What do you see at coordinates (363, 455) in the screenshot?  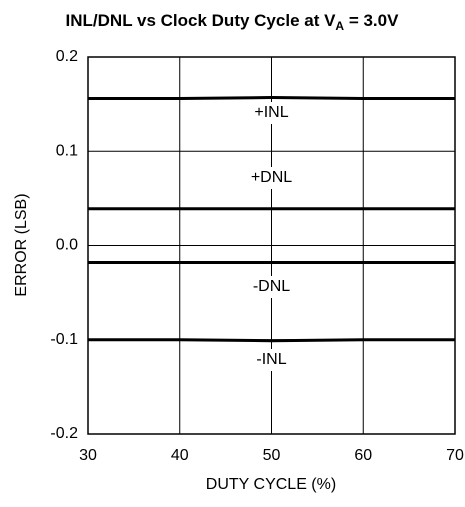 I see `x-tick-label: 60` at bounding box center [363, 455].